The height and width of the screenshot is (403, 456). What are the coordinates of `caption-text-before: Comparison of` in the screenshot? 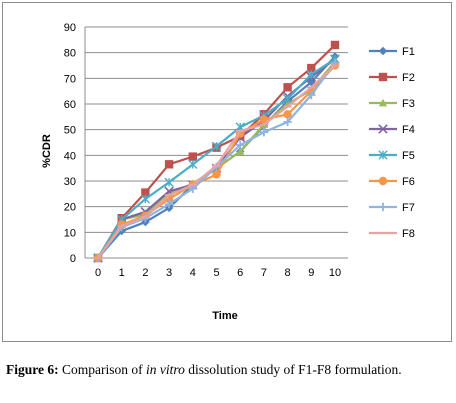 It's located at (102, 369).